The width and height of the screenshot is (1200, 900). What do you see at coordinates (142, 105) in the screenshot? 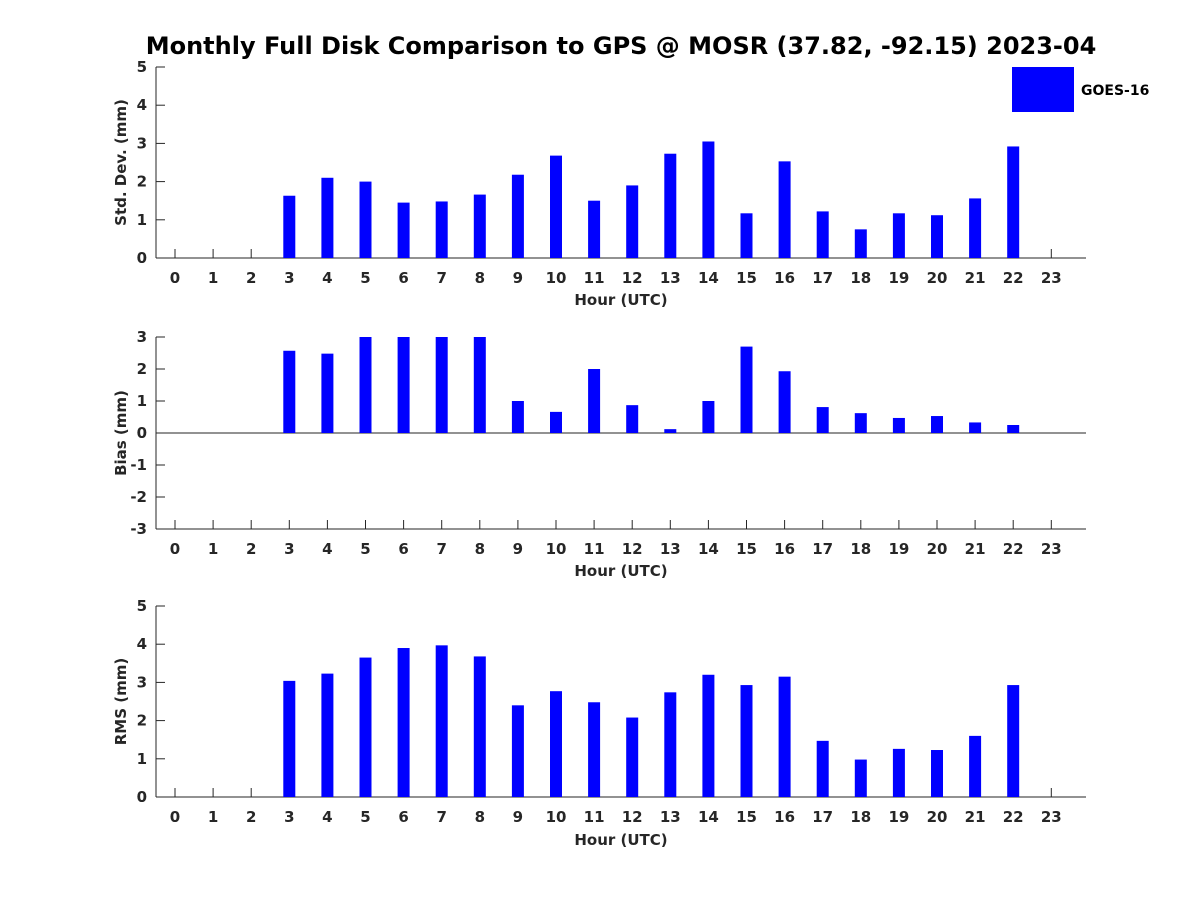
I see `y-tick-label: 4` at bounding box center [142, 105].